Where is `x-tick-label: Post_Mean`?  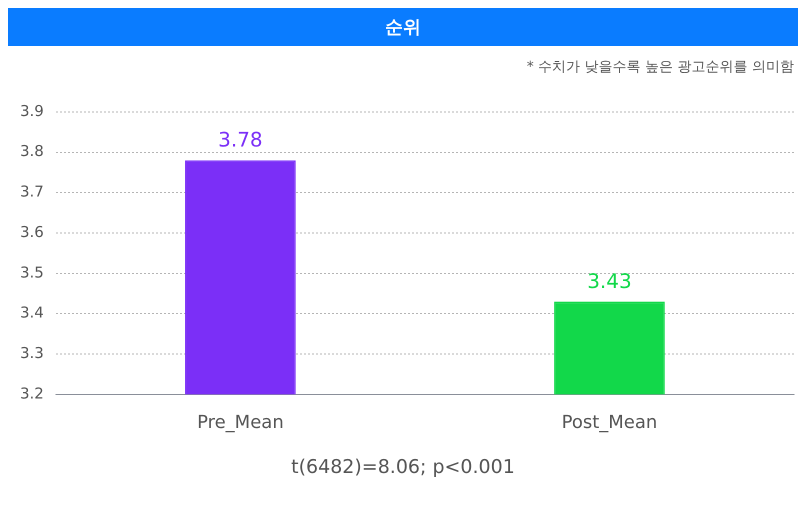 x-tick-label: Post_Mean is located at coordinates (610, 422).